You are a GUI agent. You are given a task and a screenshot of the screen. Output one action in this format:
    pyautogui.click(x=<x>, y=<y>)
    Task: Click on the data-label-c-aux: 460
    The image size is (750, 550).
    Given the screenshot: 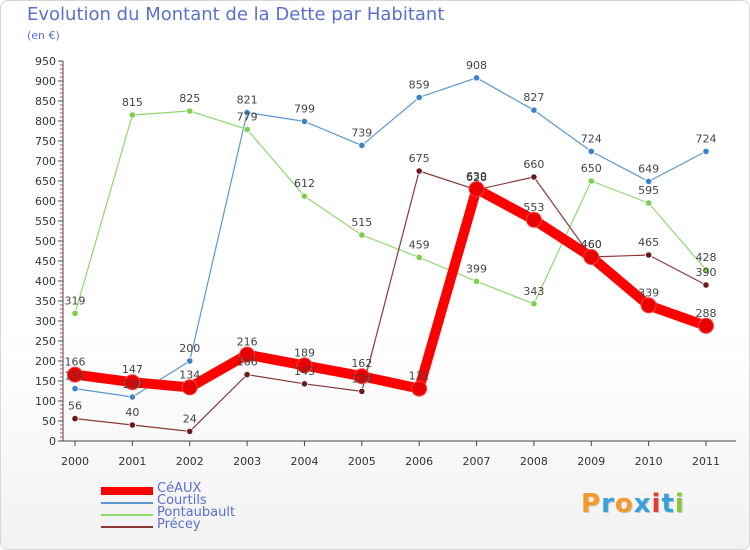 What is the action you would take?
    pyautogui.click(x=591, y=244)
    